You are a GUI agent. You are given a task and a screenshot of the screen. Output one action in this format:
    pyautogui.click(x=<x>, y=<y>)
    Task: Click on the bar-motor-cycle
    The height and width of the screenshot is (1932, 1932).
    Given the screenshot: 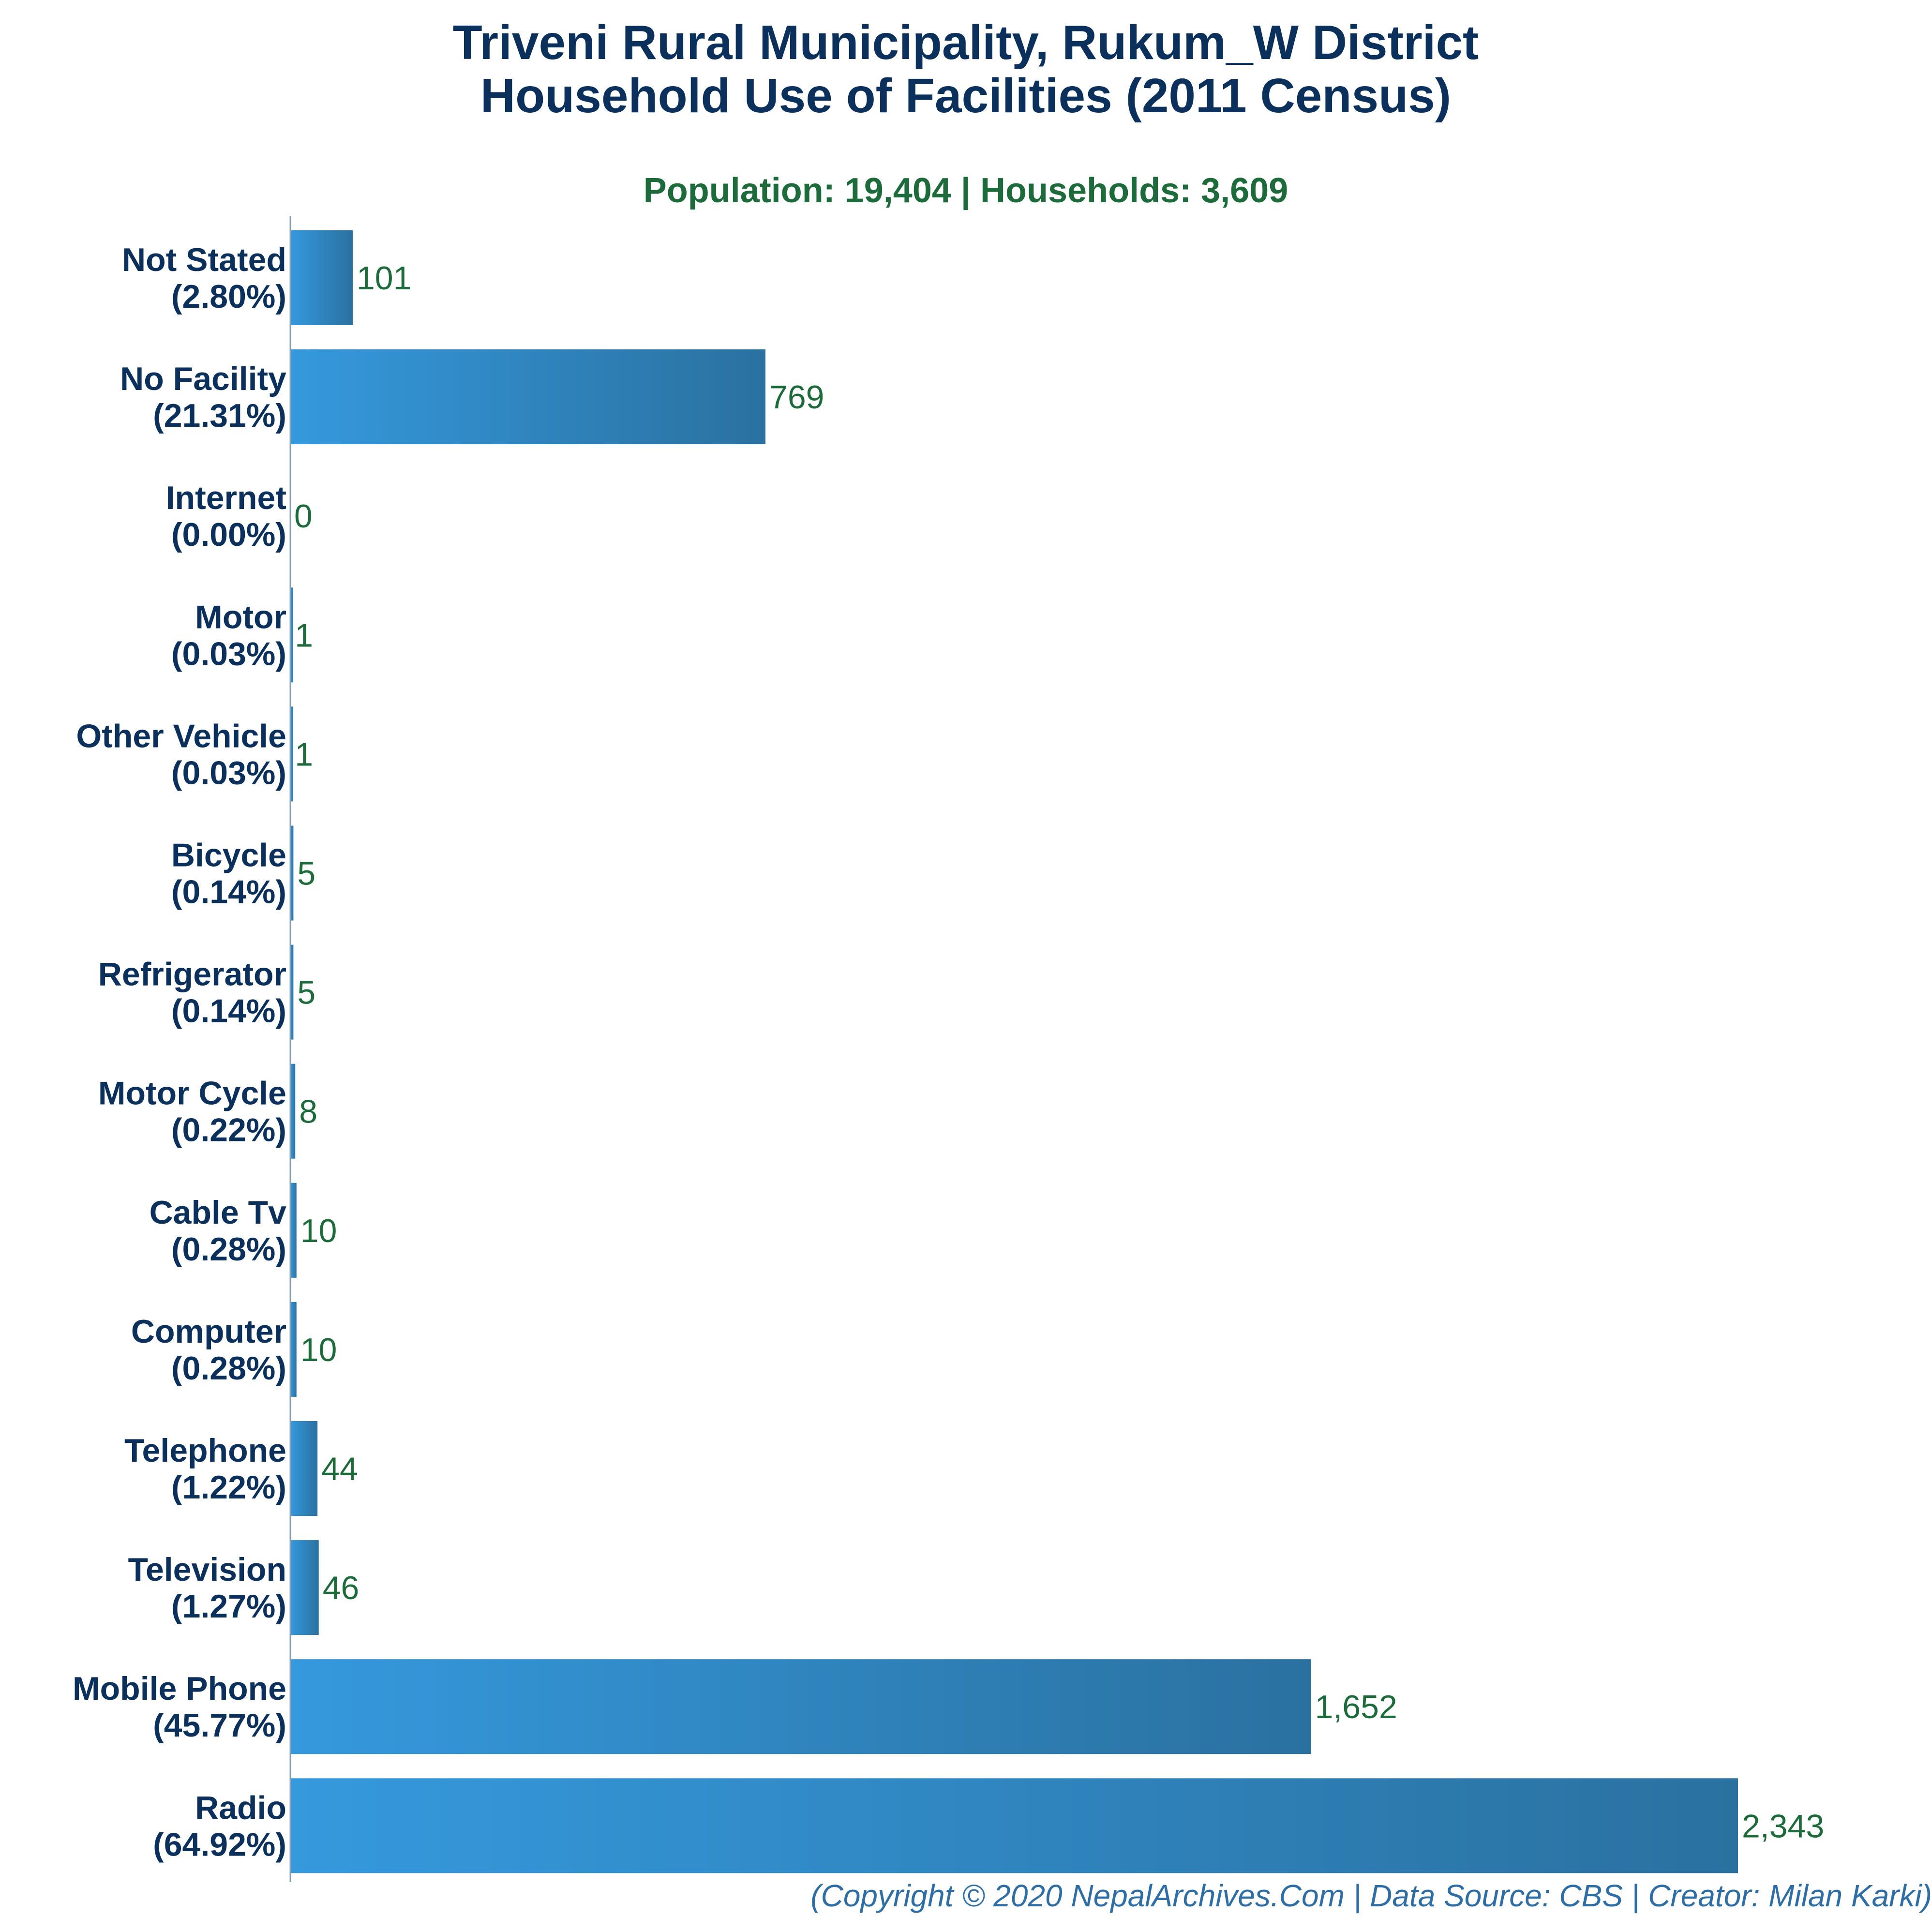 What is the action you would take?
    pyautogui.click(x=293, y=1111)
    